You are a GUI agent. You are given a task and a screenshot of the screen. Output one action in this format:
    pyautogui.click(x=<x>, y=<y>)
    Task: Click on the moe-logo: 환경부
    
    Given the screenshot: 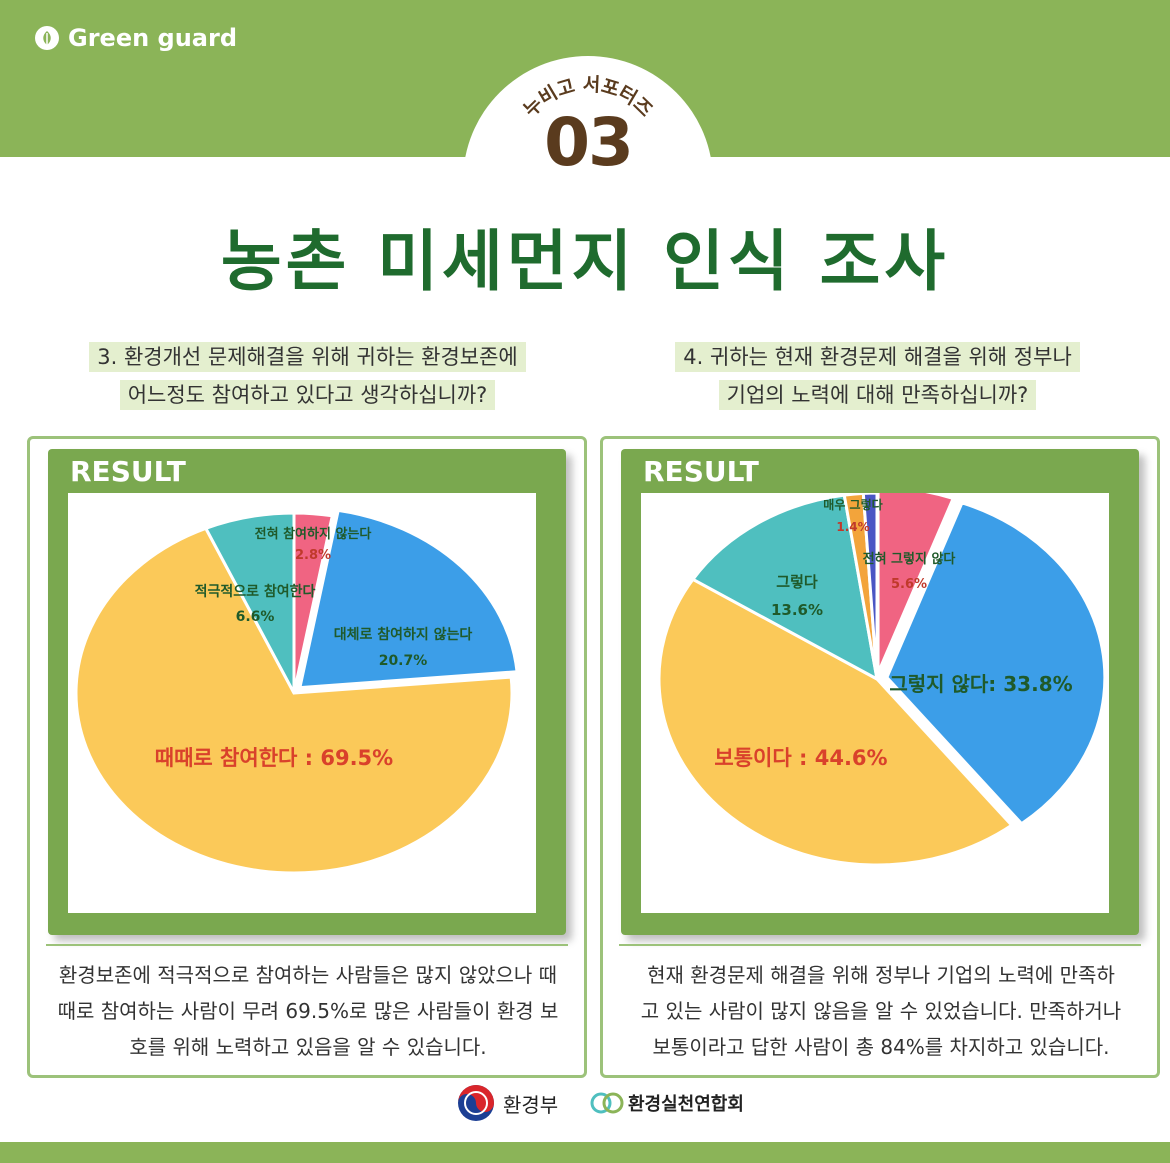 What is the action you would take?
    pyautogui.click(x=507, y=1103)
    